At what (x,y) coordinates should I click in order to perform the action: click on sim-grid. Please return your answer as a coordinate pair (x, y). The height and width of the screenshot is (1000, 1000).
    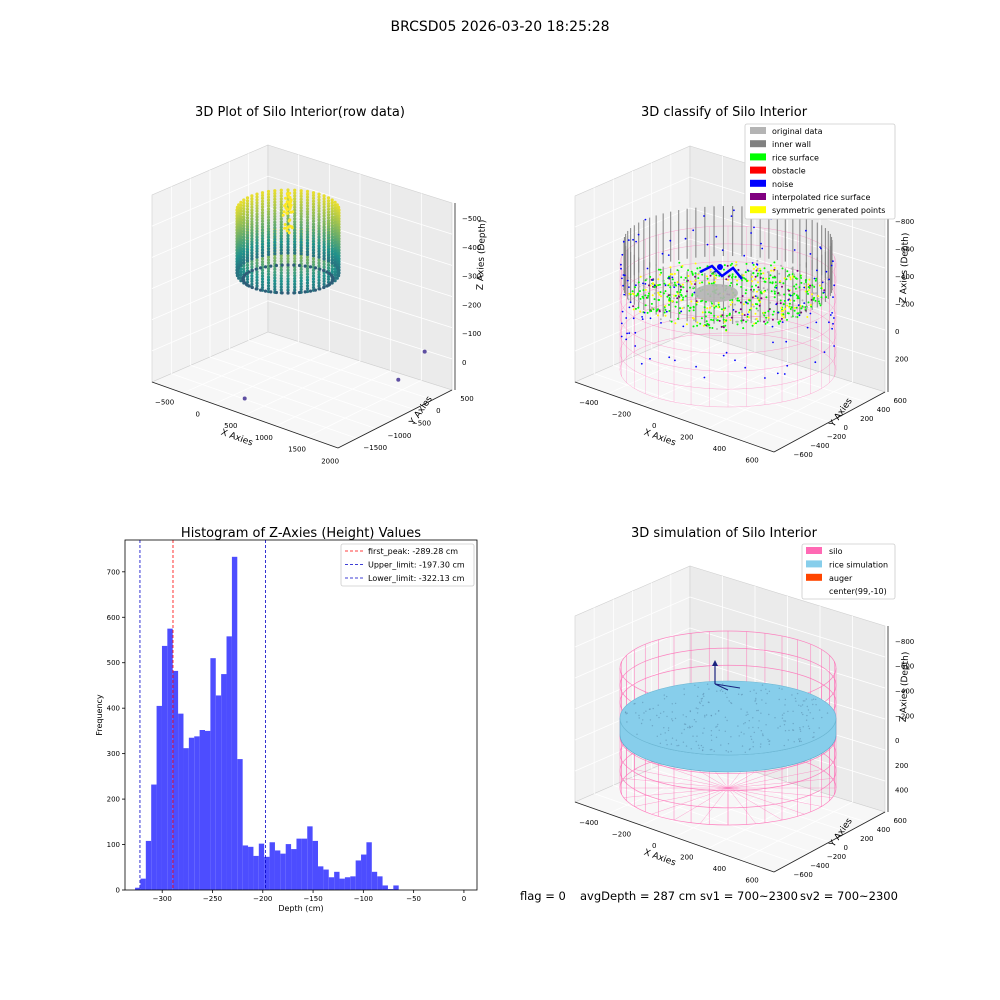
    Looking at the image, I should click on (730, 627).